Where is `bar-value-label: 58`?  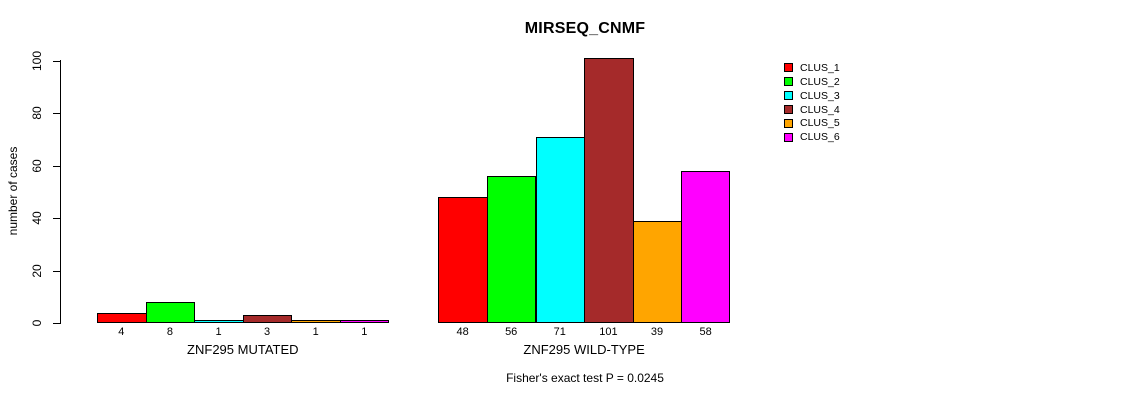
bar-value-label: 58 is located at coordinates (705, 331).